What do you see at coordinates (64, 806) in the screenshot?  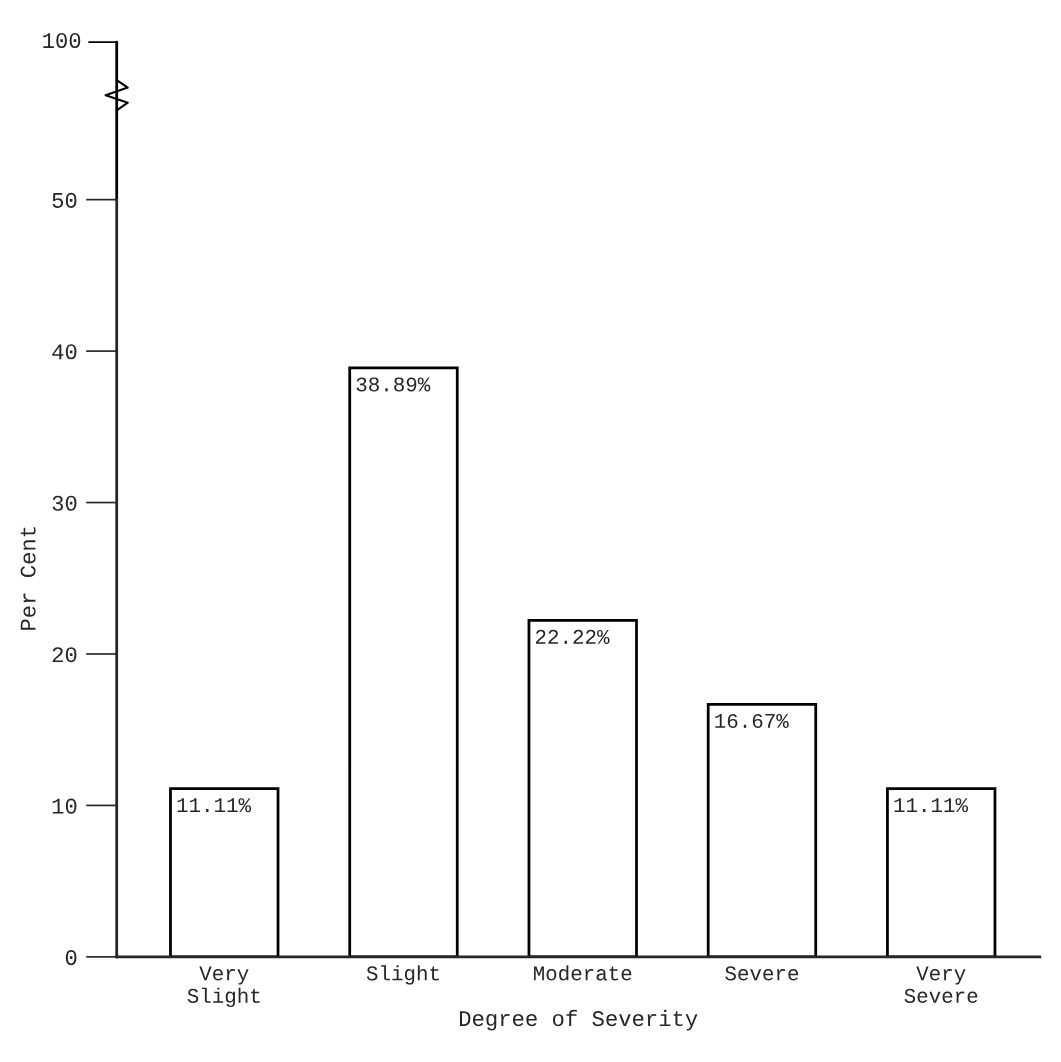 I see `y-tick-label: 10` at bounding box center [64, 806].